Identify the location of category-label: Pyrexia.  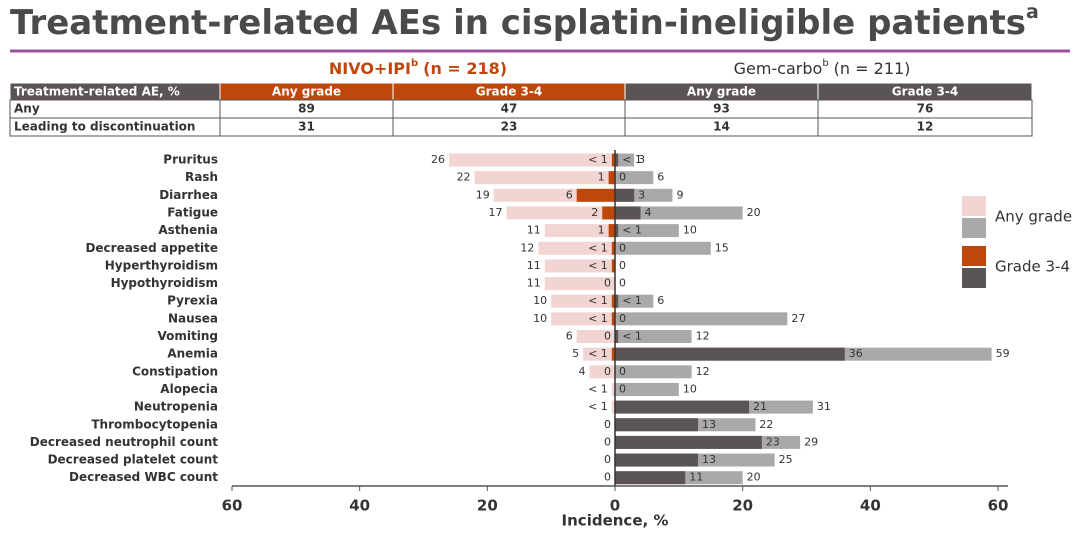
(192, 301).